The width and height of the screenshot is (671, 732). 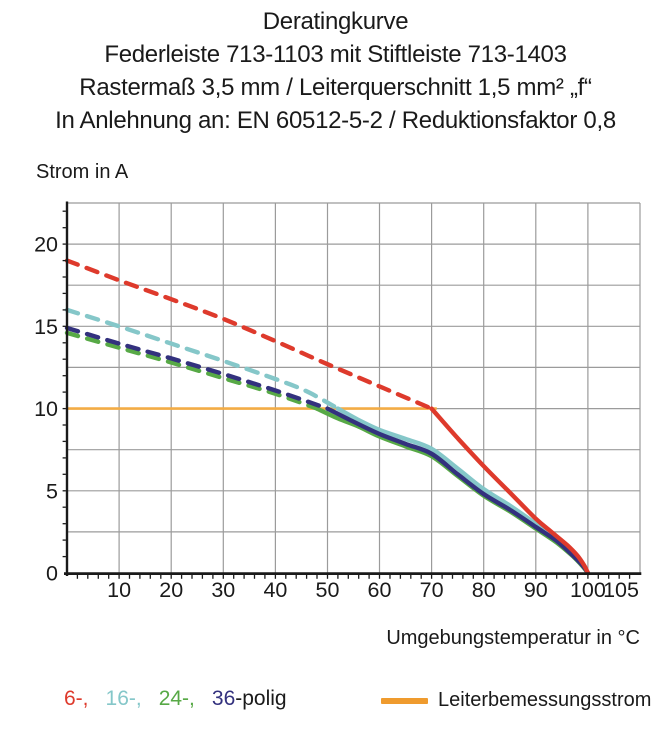 I want to click on x-tick-90: 90, so click(x=536, y=590).